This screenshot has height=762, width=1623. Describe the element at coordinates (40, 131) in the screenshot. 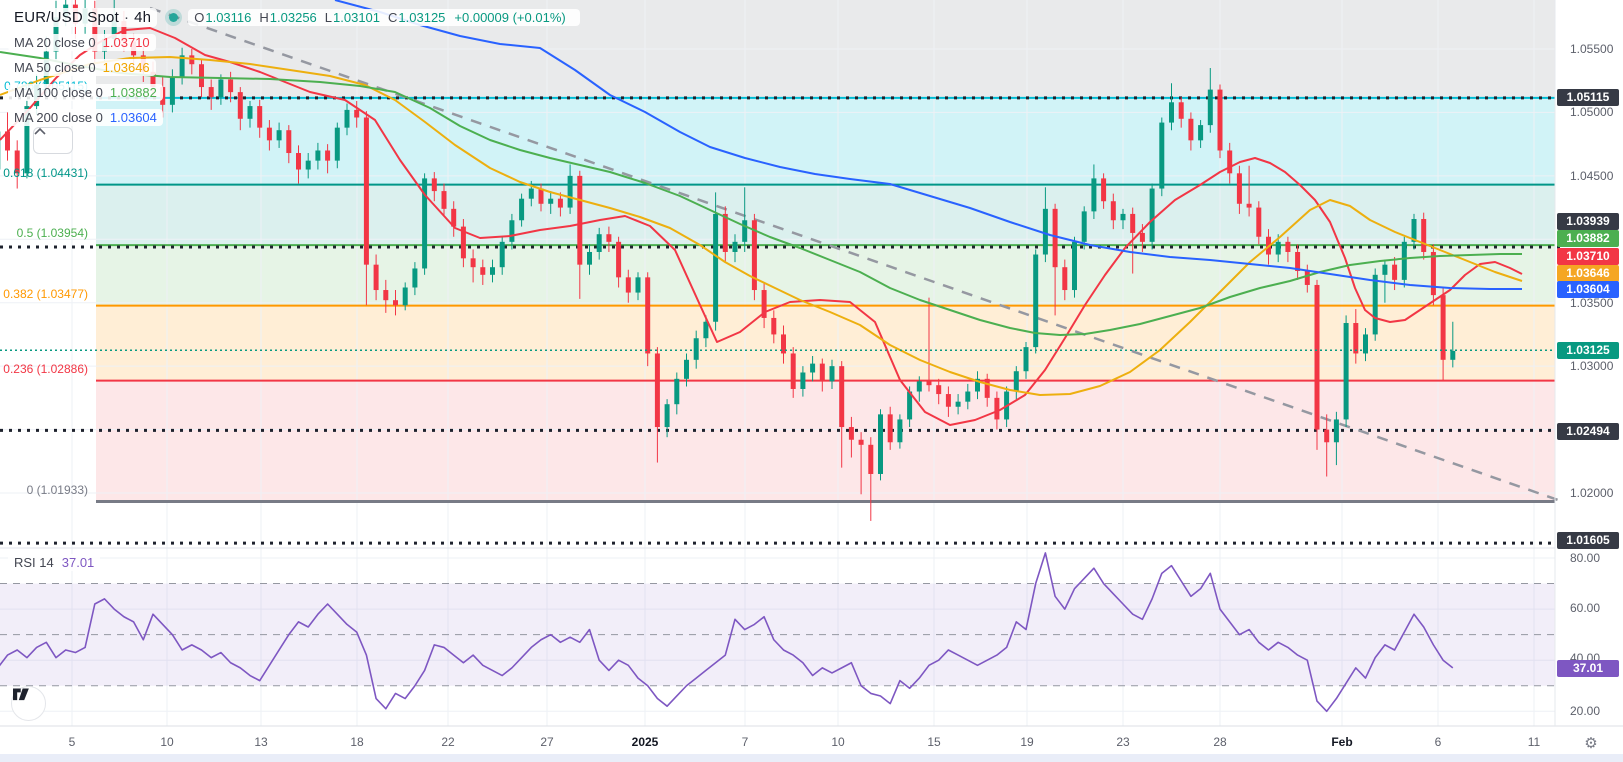

I see `chevron-up-icon` at that location.